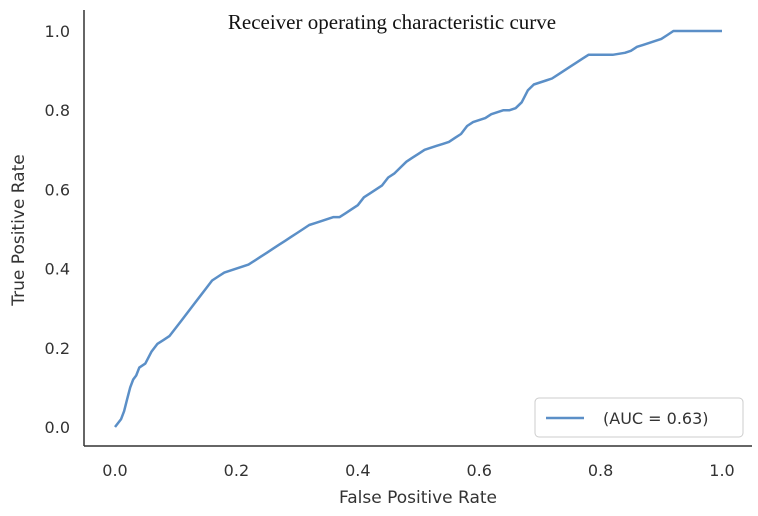 Image resolution: width=758 pixels, height=516 pixels. I want to click on legend: (AUC = 0.63), so click(639, 417).